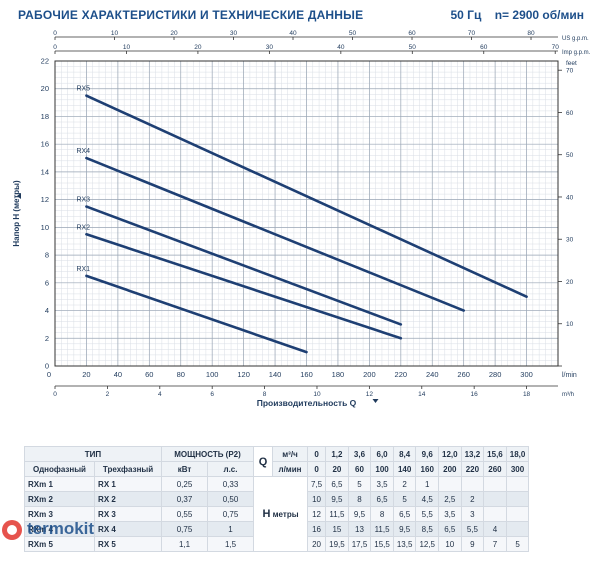 The image size is (602, 576). Describe the element at coordinates (382, 529) in the screenshot. I see `h-value: 11,5` at that location.